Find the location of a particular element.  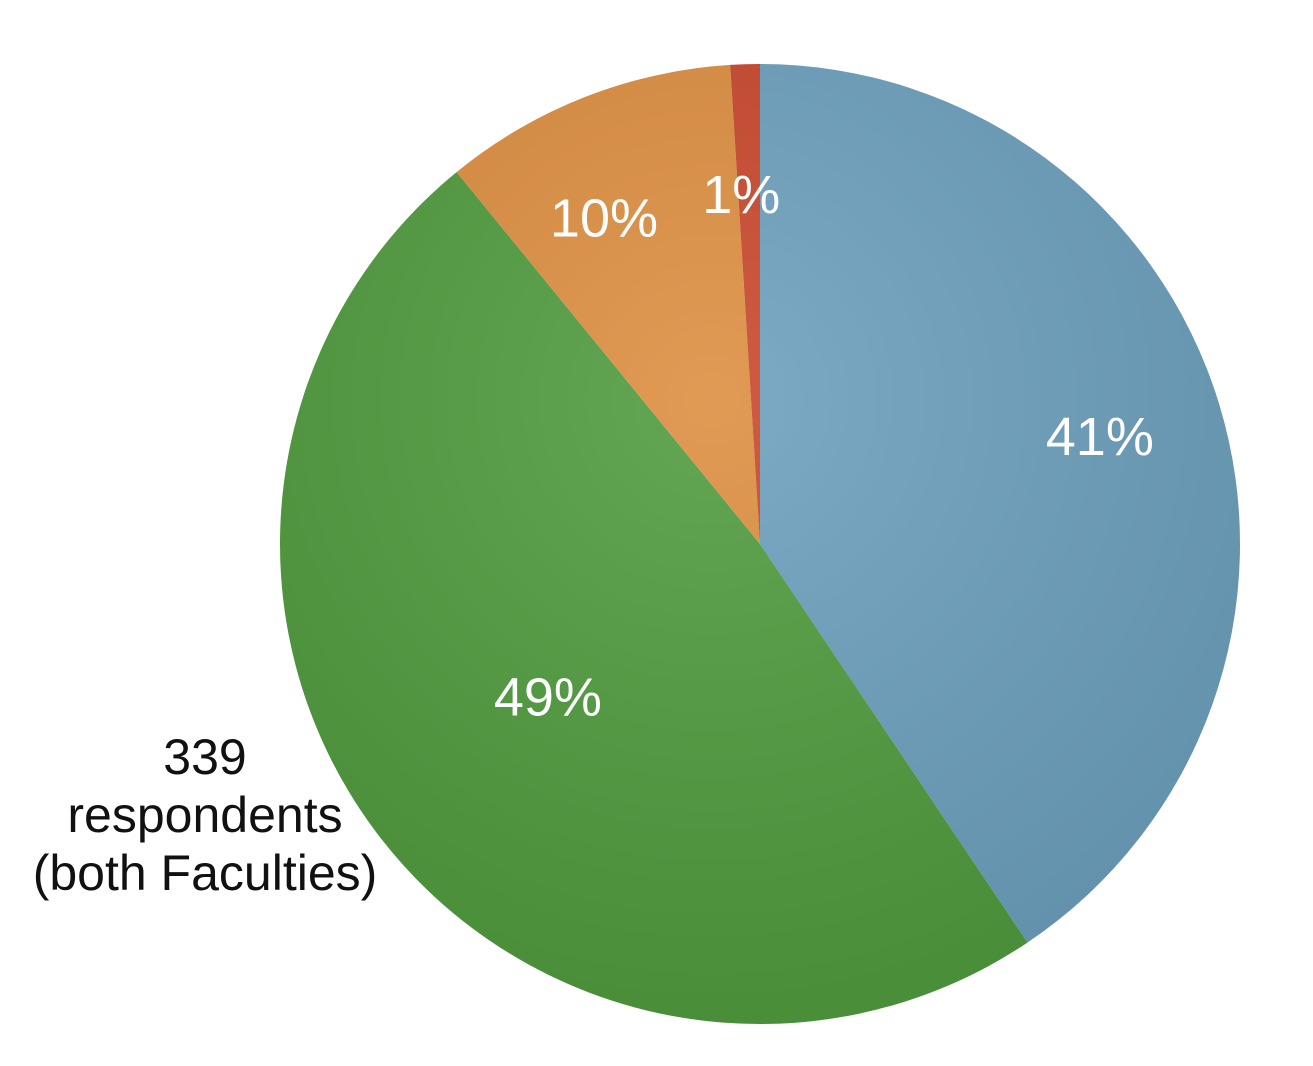

annotation-line-faculties: (both Faculties) is located at coordinates (205, 873).